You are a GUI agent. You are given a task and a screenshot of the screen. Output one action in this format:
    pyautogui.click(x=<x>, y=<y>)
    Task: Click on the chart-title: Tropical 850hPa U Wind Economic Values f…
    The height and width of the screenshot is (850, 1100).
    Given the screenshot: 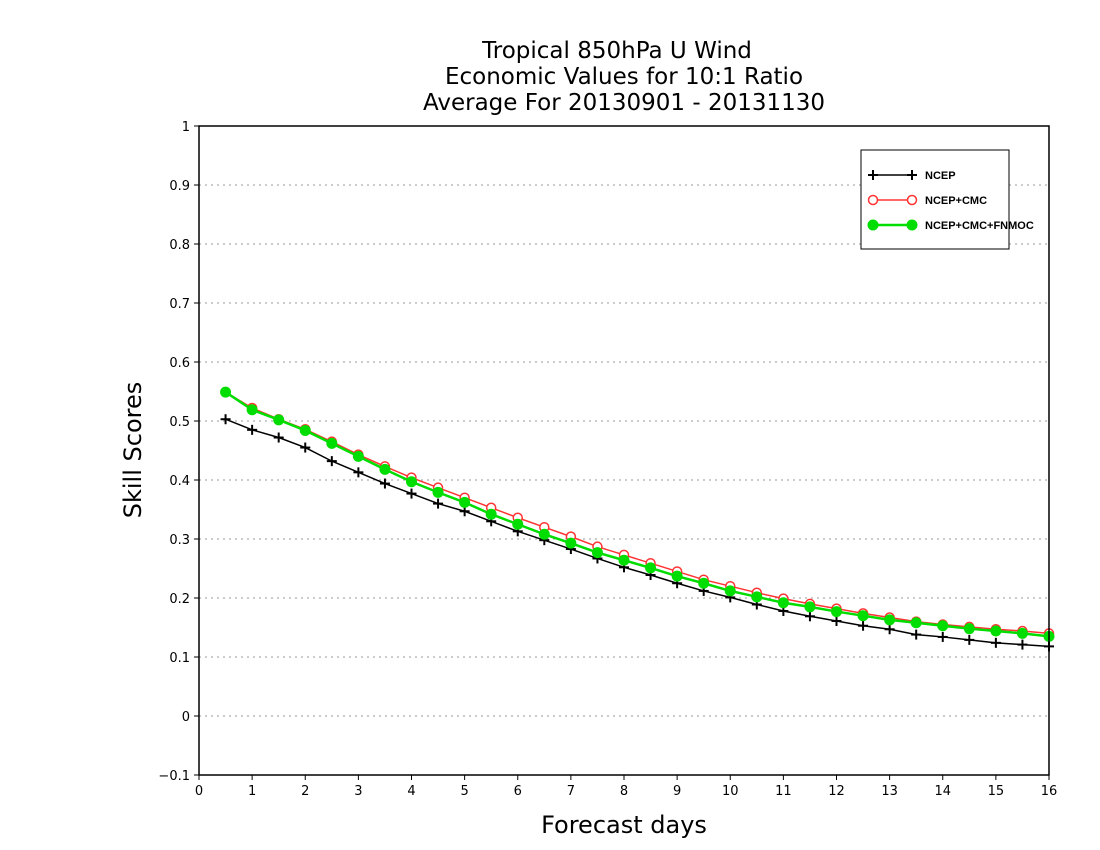 What is the action you would take?
    pyautogui.click(x=624, y=77)
    